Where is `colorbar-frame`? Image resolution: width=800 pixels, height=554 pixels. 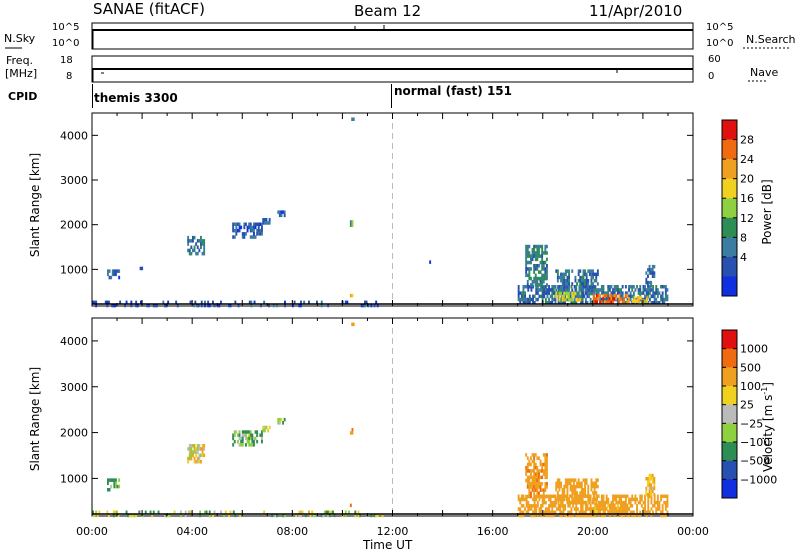
colorbar-frame is located at coordinates (729, 208).